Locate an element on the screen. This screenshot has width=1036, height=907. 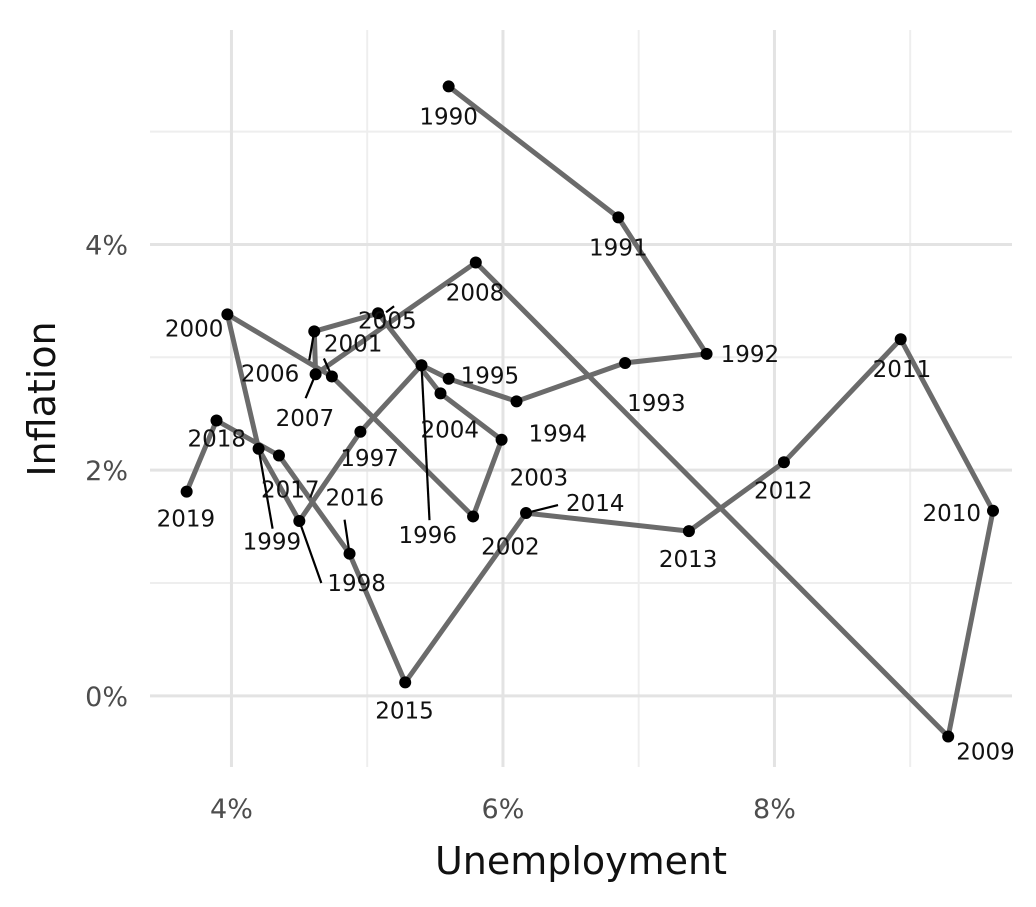
x-tick-label: 6% is located at coordinates (503, 809).